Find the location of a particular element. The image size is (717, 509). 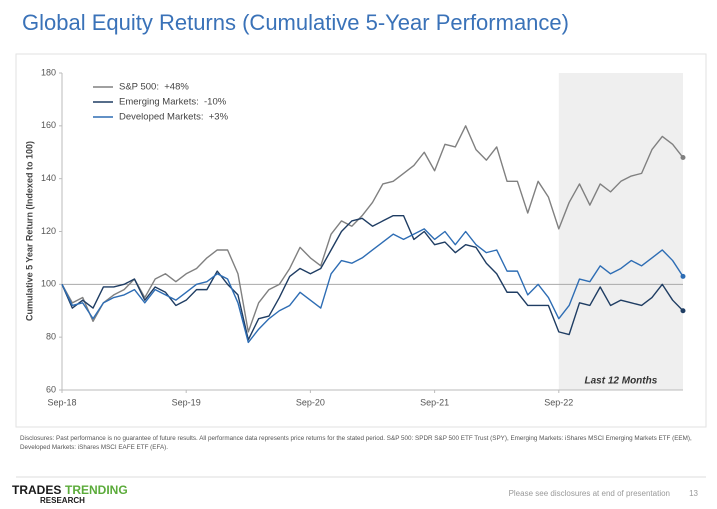

logo-trades: TRADES is located at coordinates (36, 490).